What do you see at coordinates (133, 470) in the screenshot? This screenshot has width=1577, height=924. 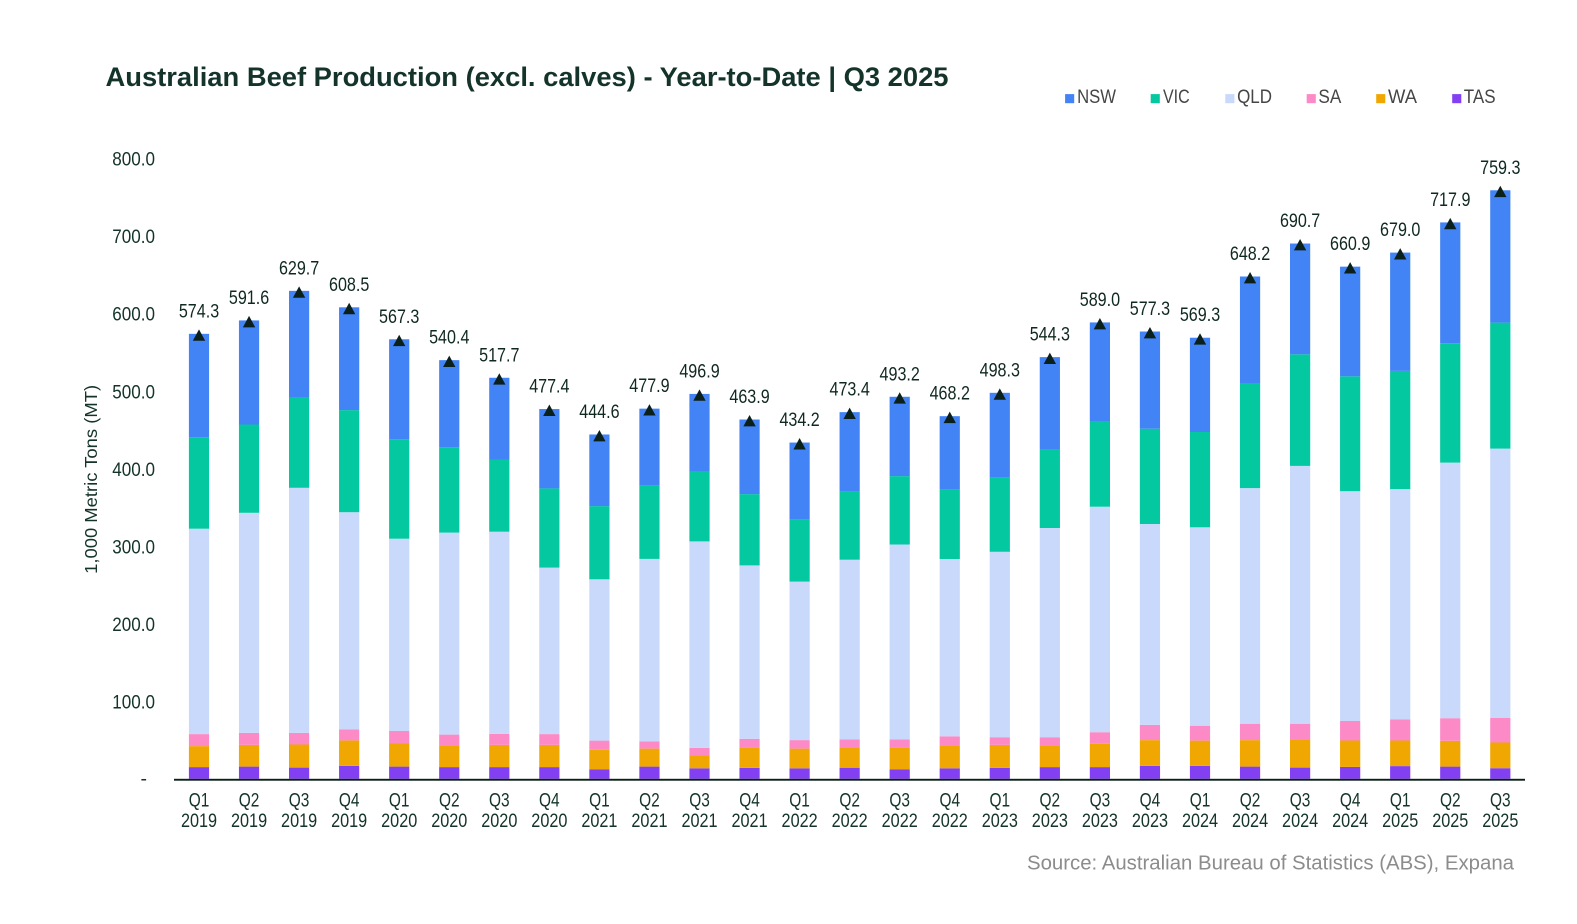 I see `svg-text: 400.0` at bounding box center [133, 470].